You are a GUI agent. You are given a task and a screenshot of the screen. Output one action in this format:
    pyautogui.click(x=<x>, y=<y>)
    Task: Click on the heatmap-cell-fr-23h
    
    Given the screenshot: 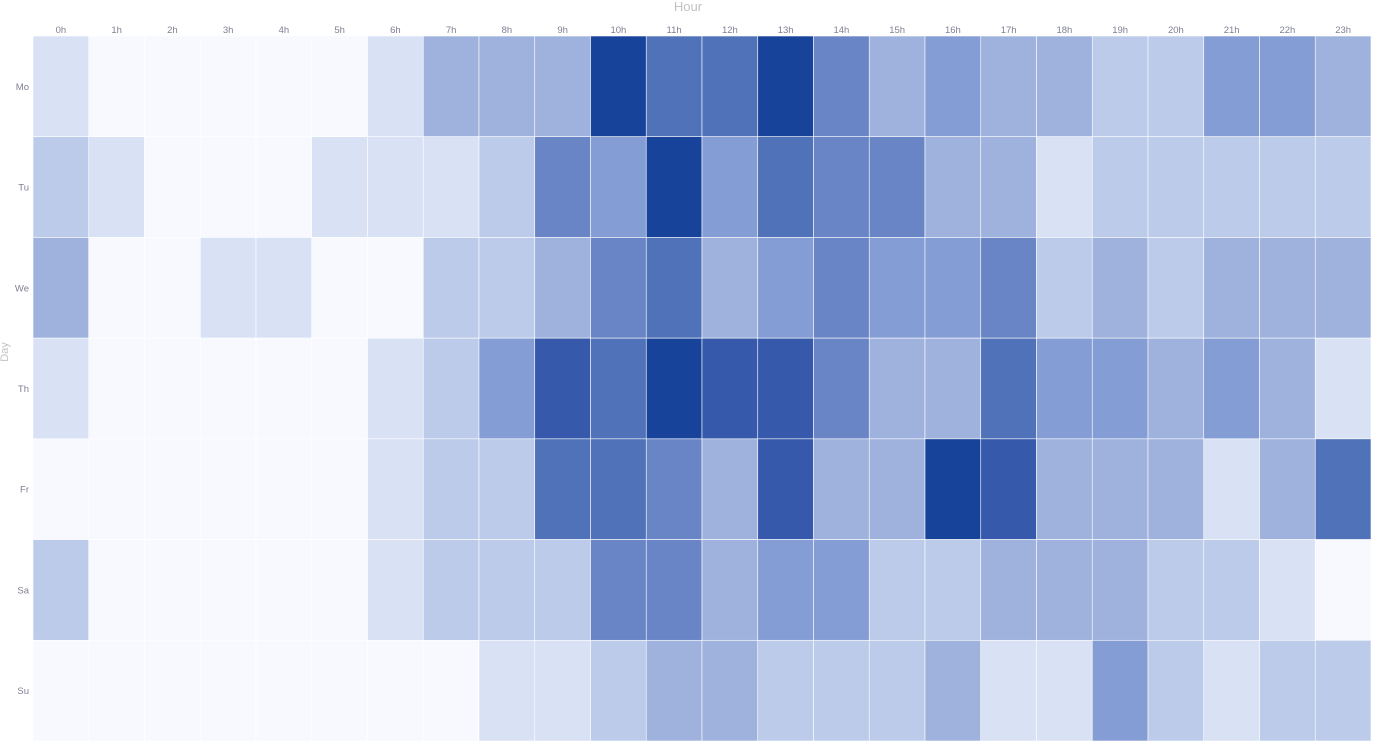 What is the action you would take?
    pyautogui.click(x=1343, y=489)
    